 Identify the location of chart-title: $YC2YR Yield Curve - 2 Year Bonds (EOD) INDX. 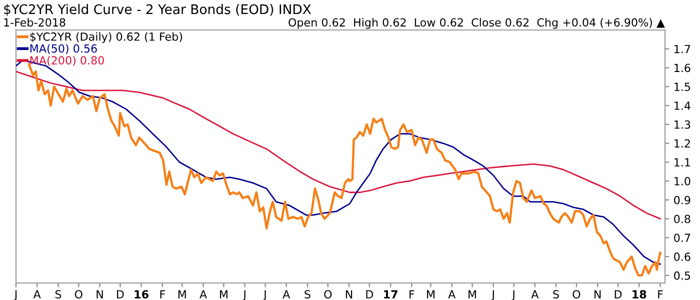
(158, 10).